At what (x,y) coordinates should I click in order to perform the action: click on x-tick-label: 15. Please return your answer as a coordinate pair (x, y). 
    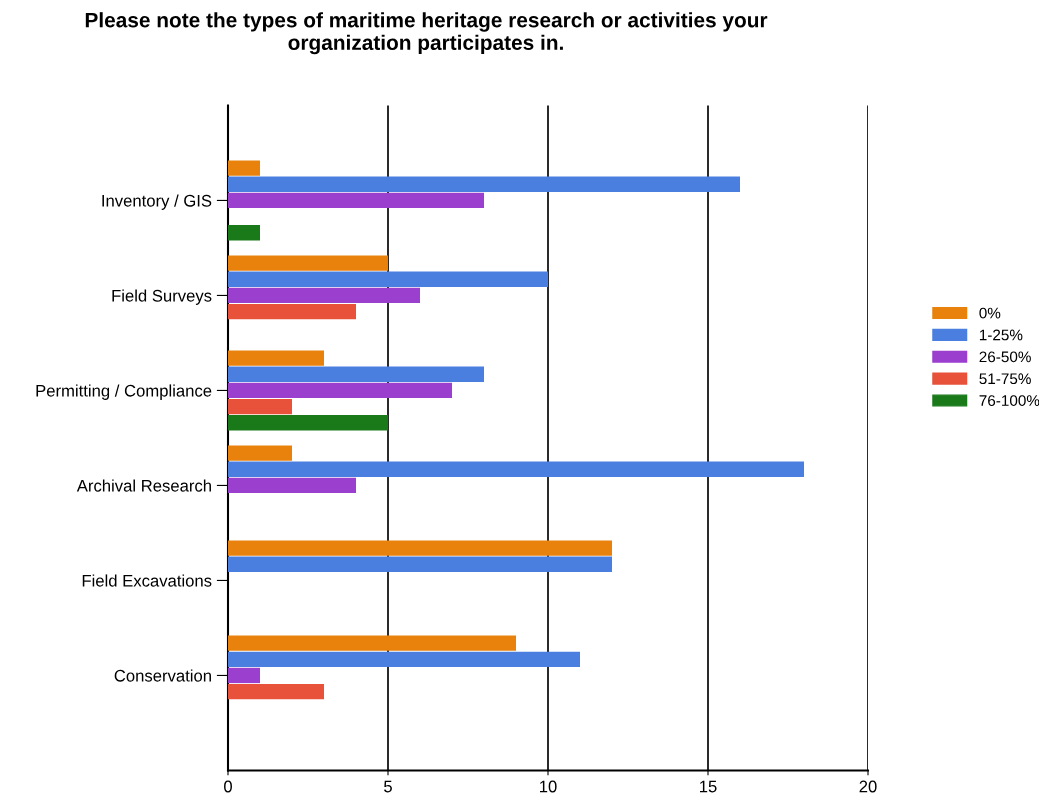
    Looking at the image, I should click on (708, 786).